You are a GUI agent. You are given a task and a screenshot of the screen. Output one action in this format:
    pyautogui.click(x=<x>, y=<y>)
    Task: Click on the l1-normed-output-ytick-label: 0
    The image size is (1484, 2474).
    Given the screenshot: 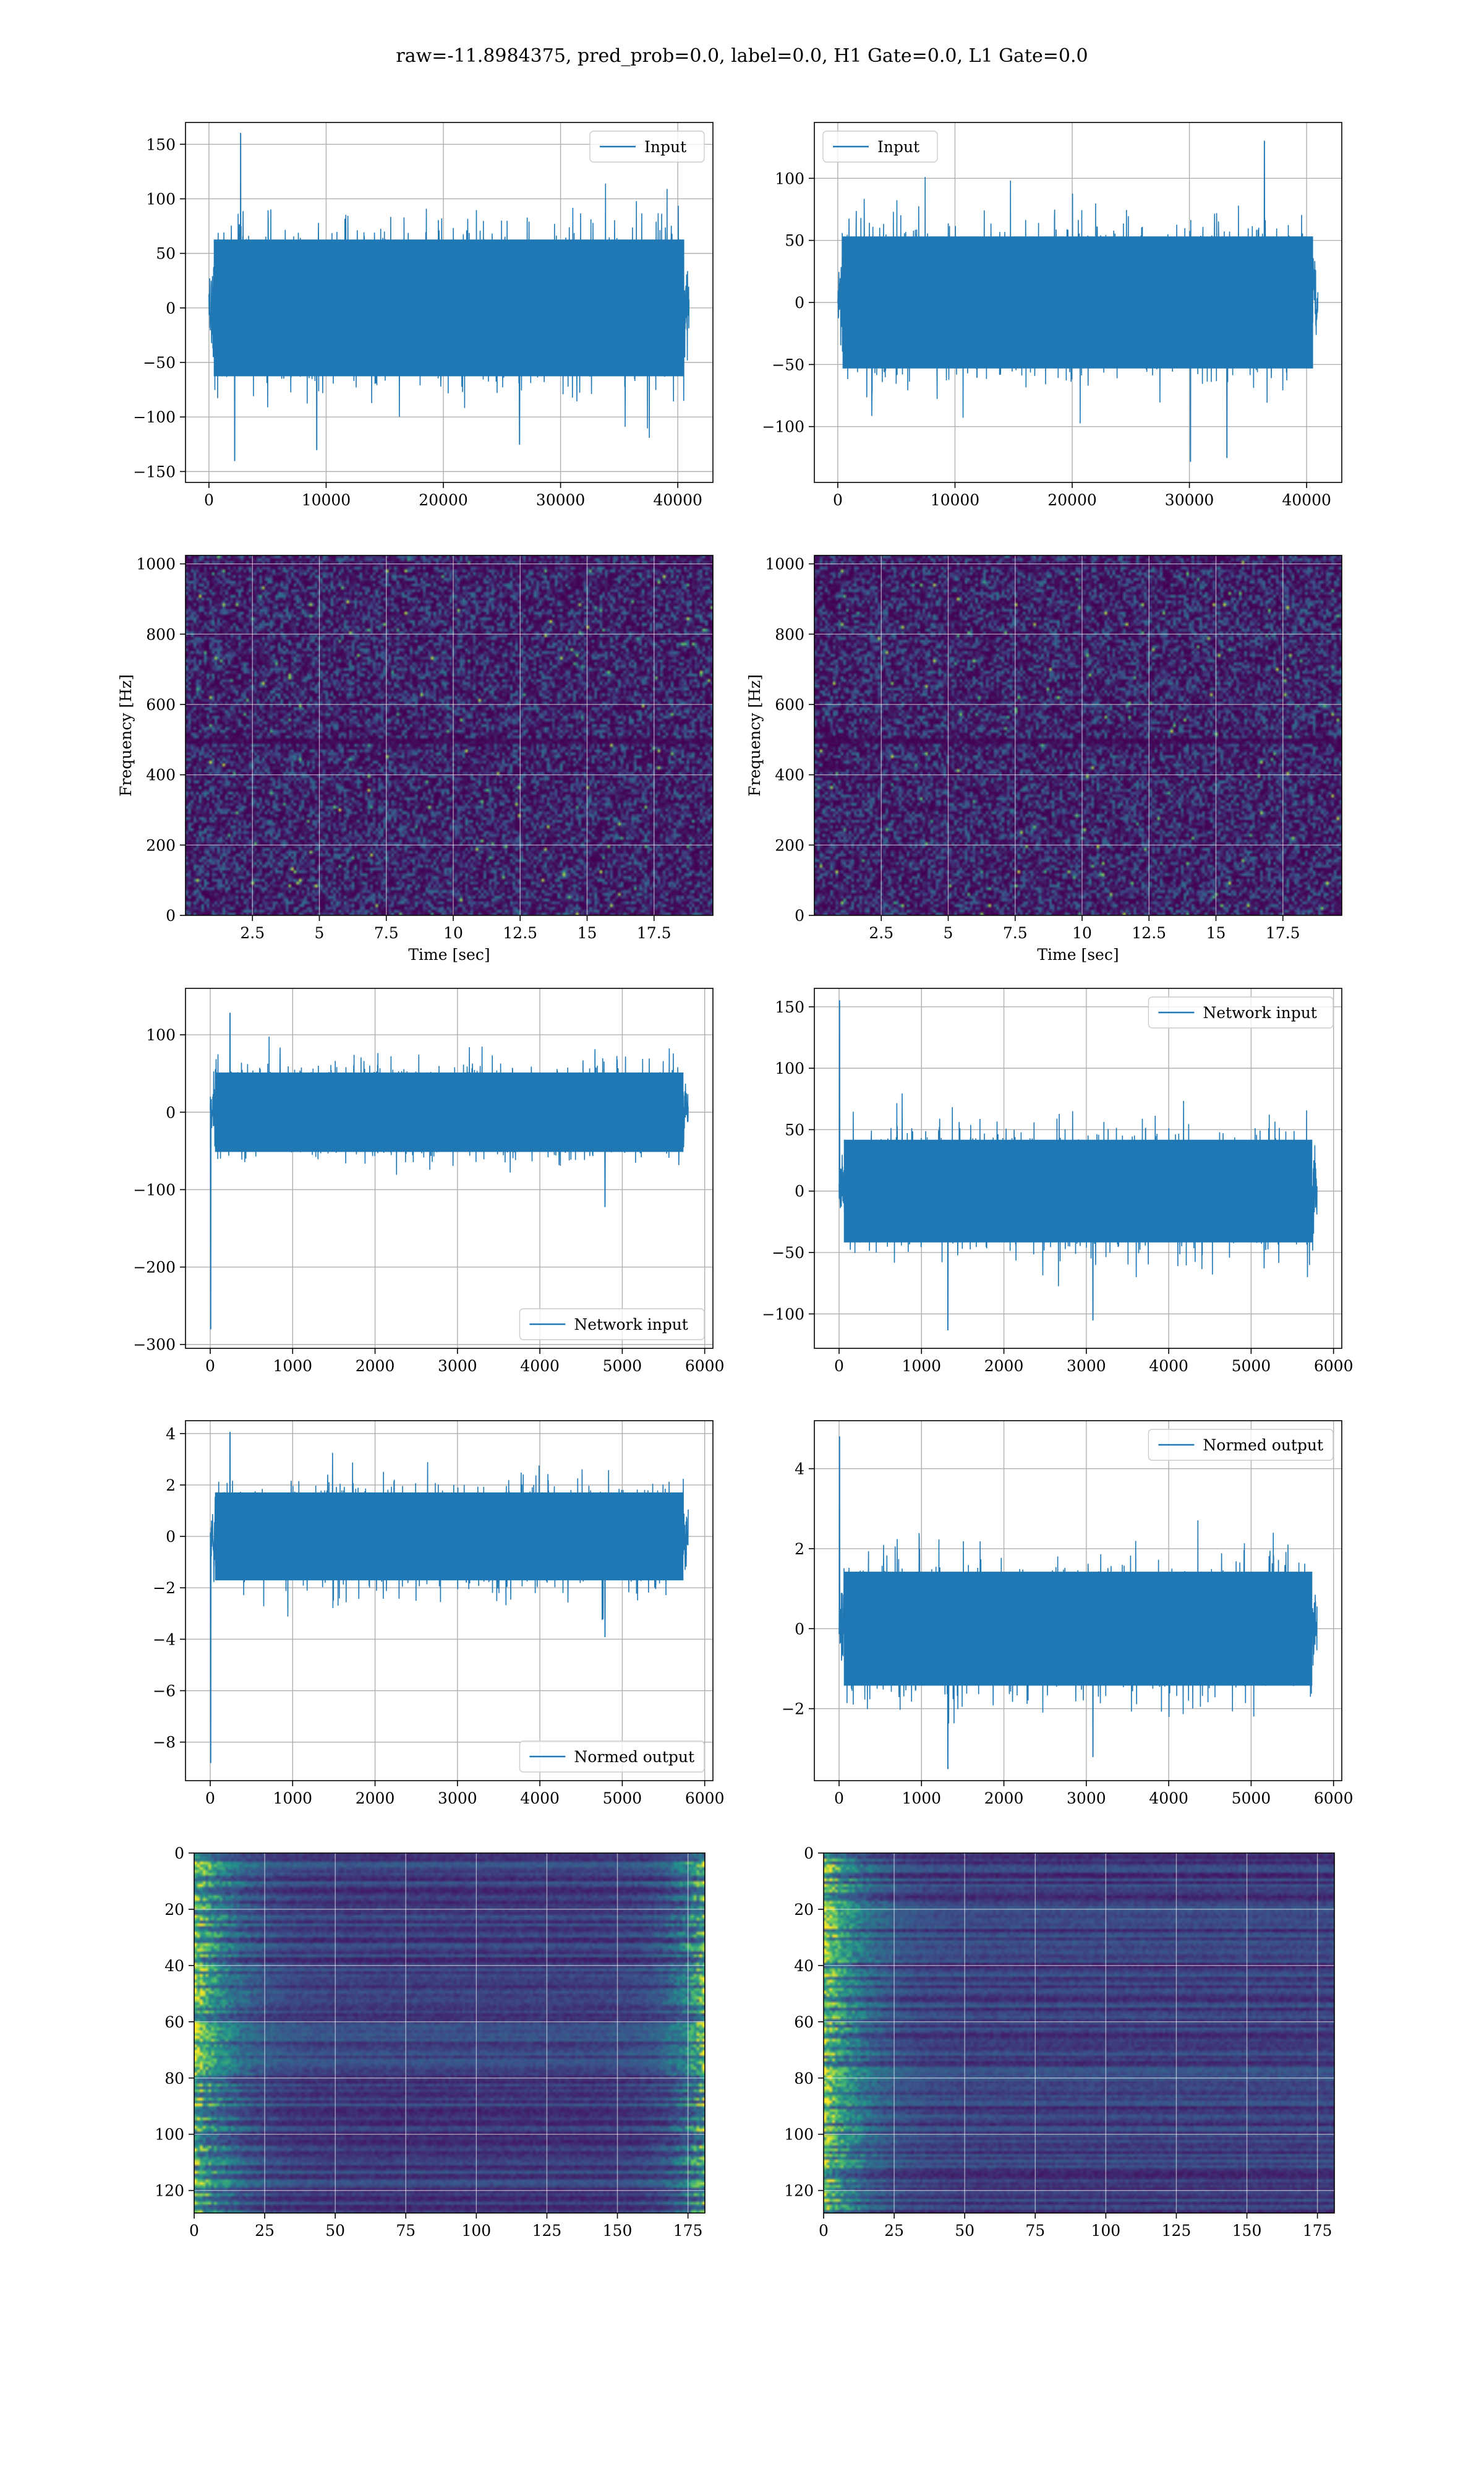 What is the action you would take?
    pyautogui.click(x=799, y=1629)
    